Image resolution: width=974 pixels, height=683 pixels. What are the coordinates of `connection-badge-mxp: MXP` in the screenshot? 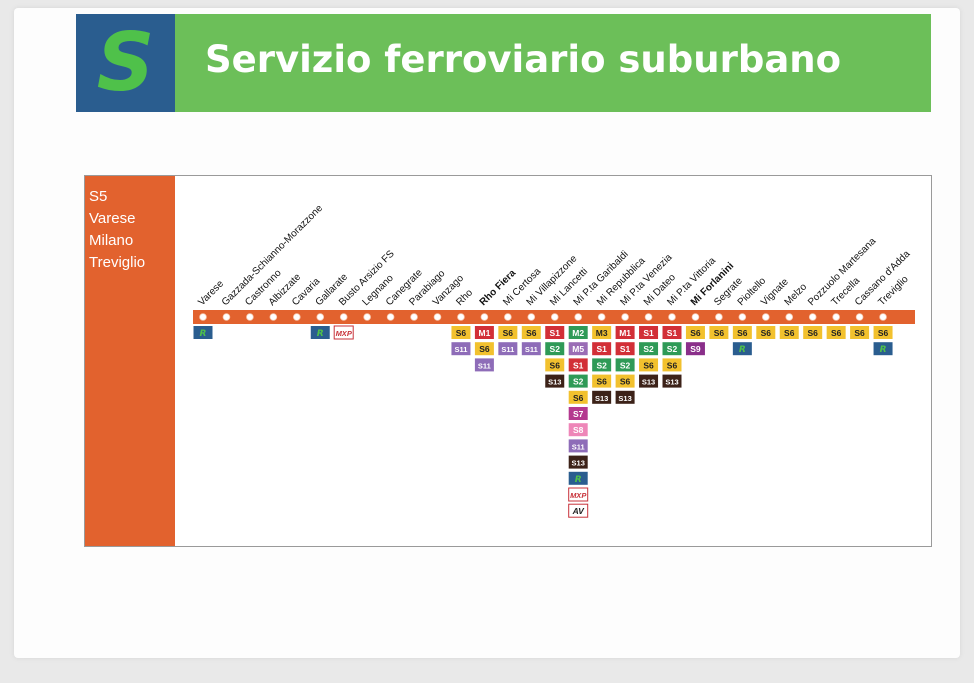 It's located at (343, 332).